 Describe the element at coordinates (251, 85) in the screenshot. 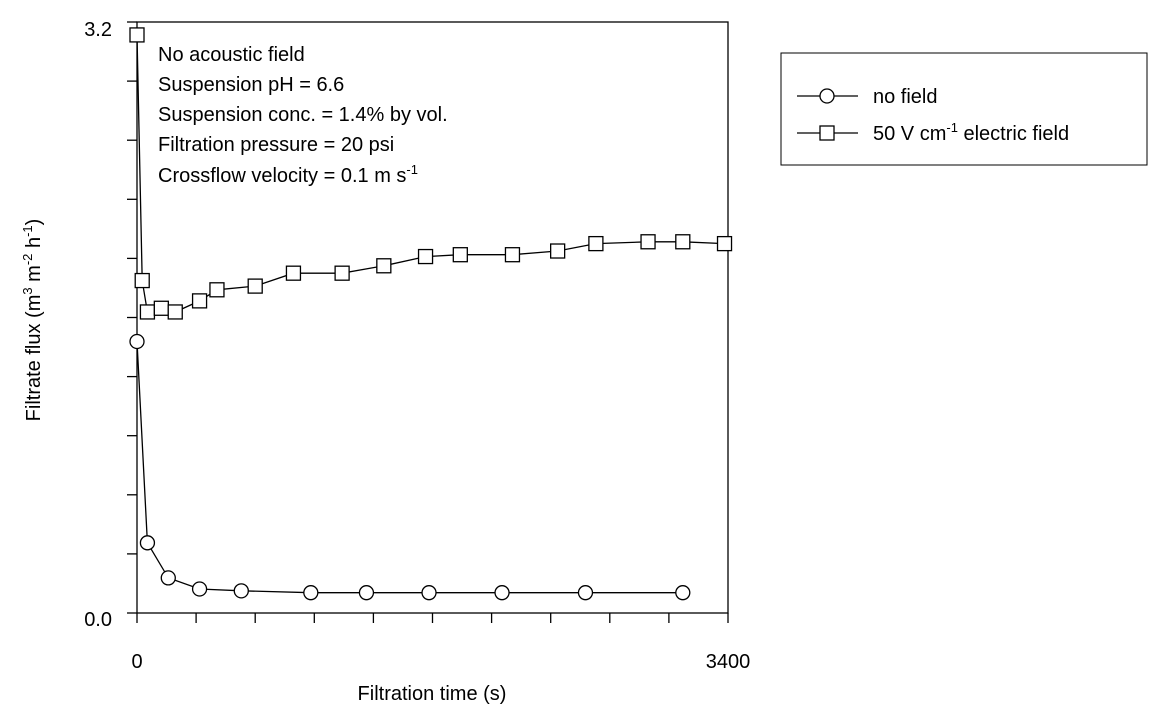

I see `annotation-line-2: Suspension pH = 6.6` at that location.